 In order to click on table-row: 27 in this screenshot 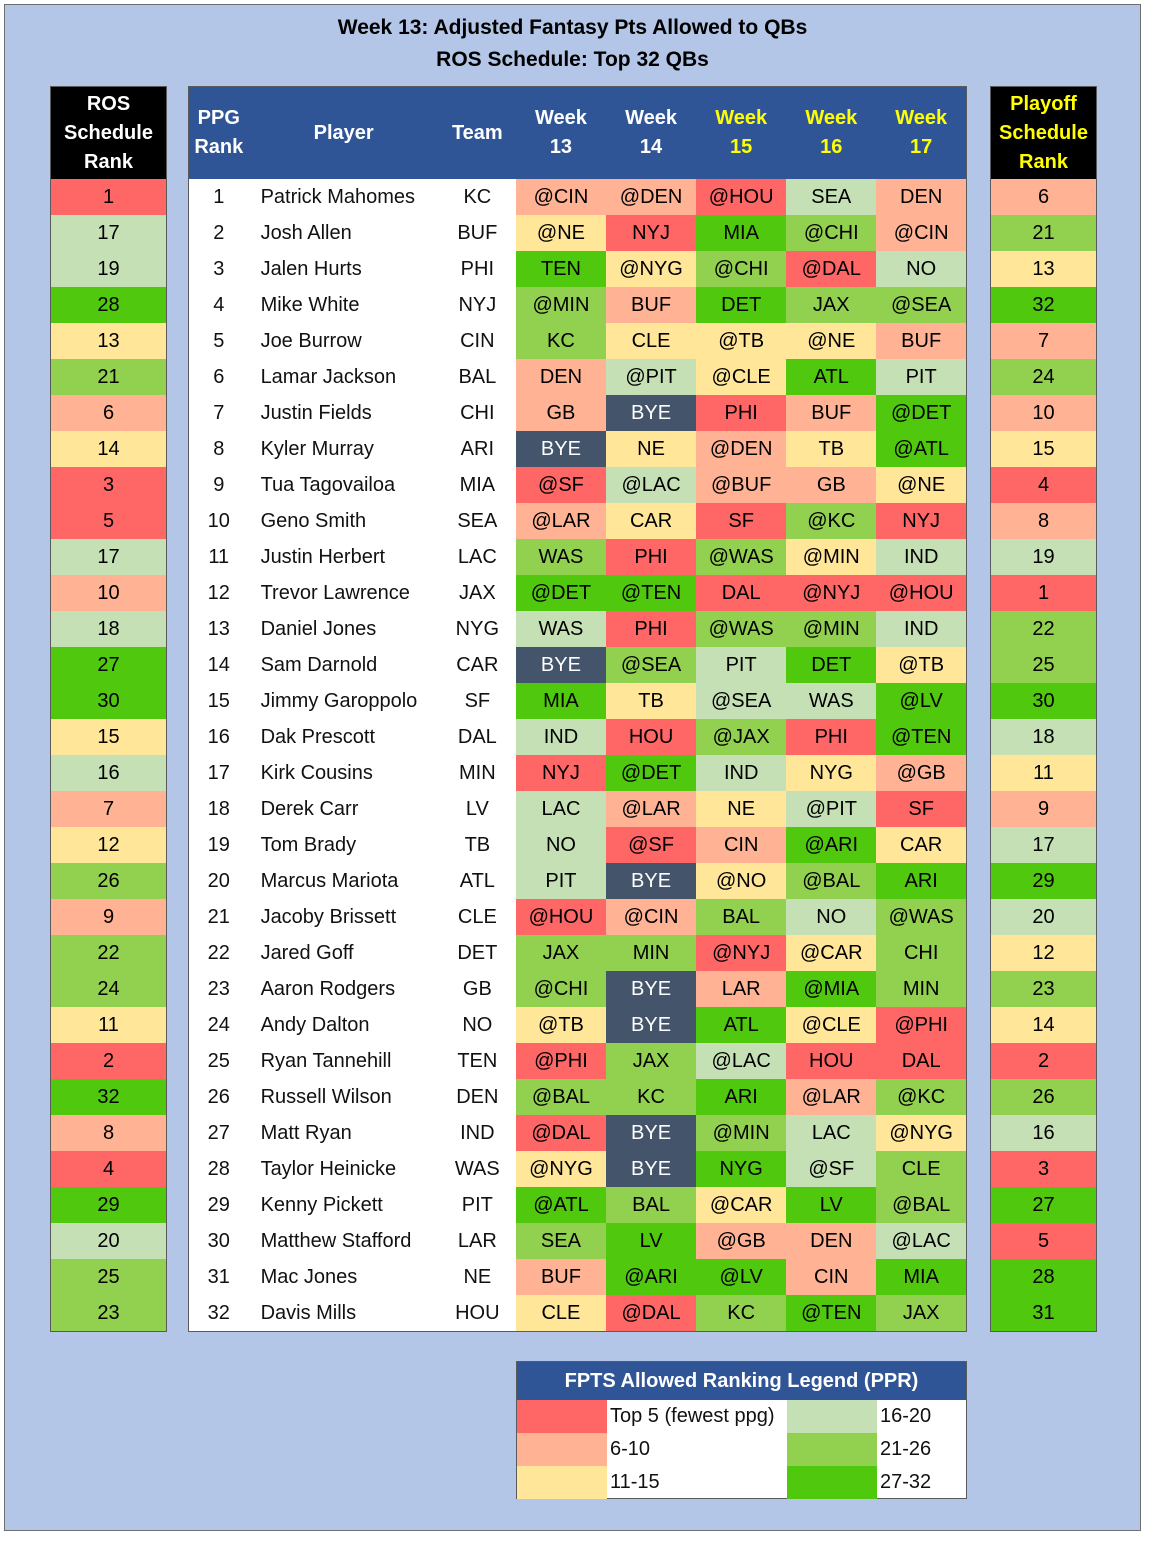, I will do `click(108, 665)`.